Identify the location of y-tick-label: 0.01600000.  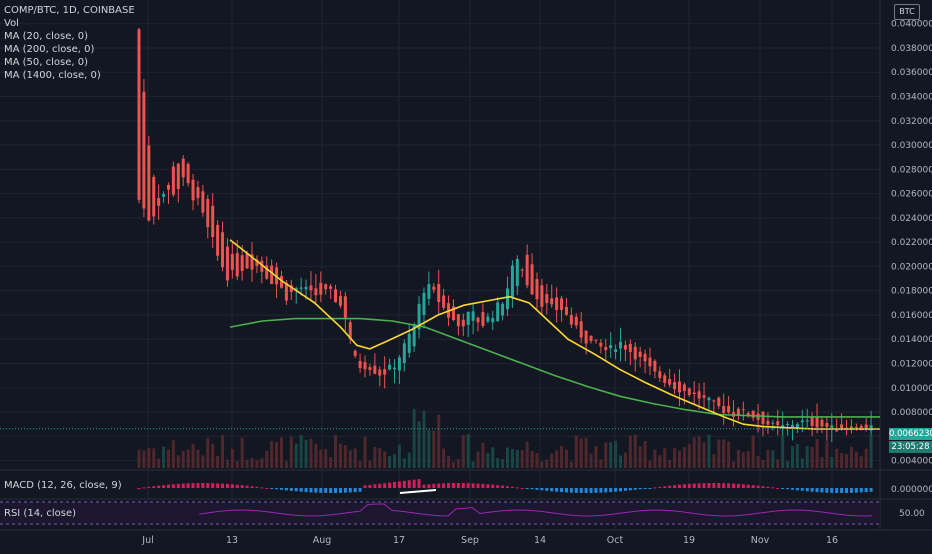
(911, 316).